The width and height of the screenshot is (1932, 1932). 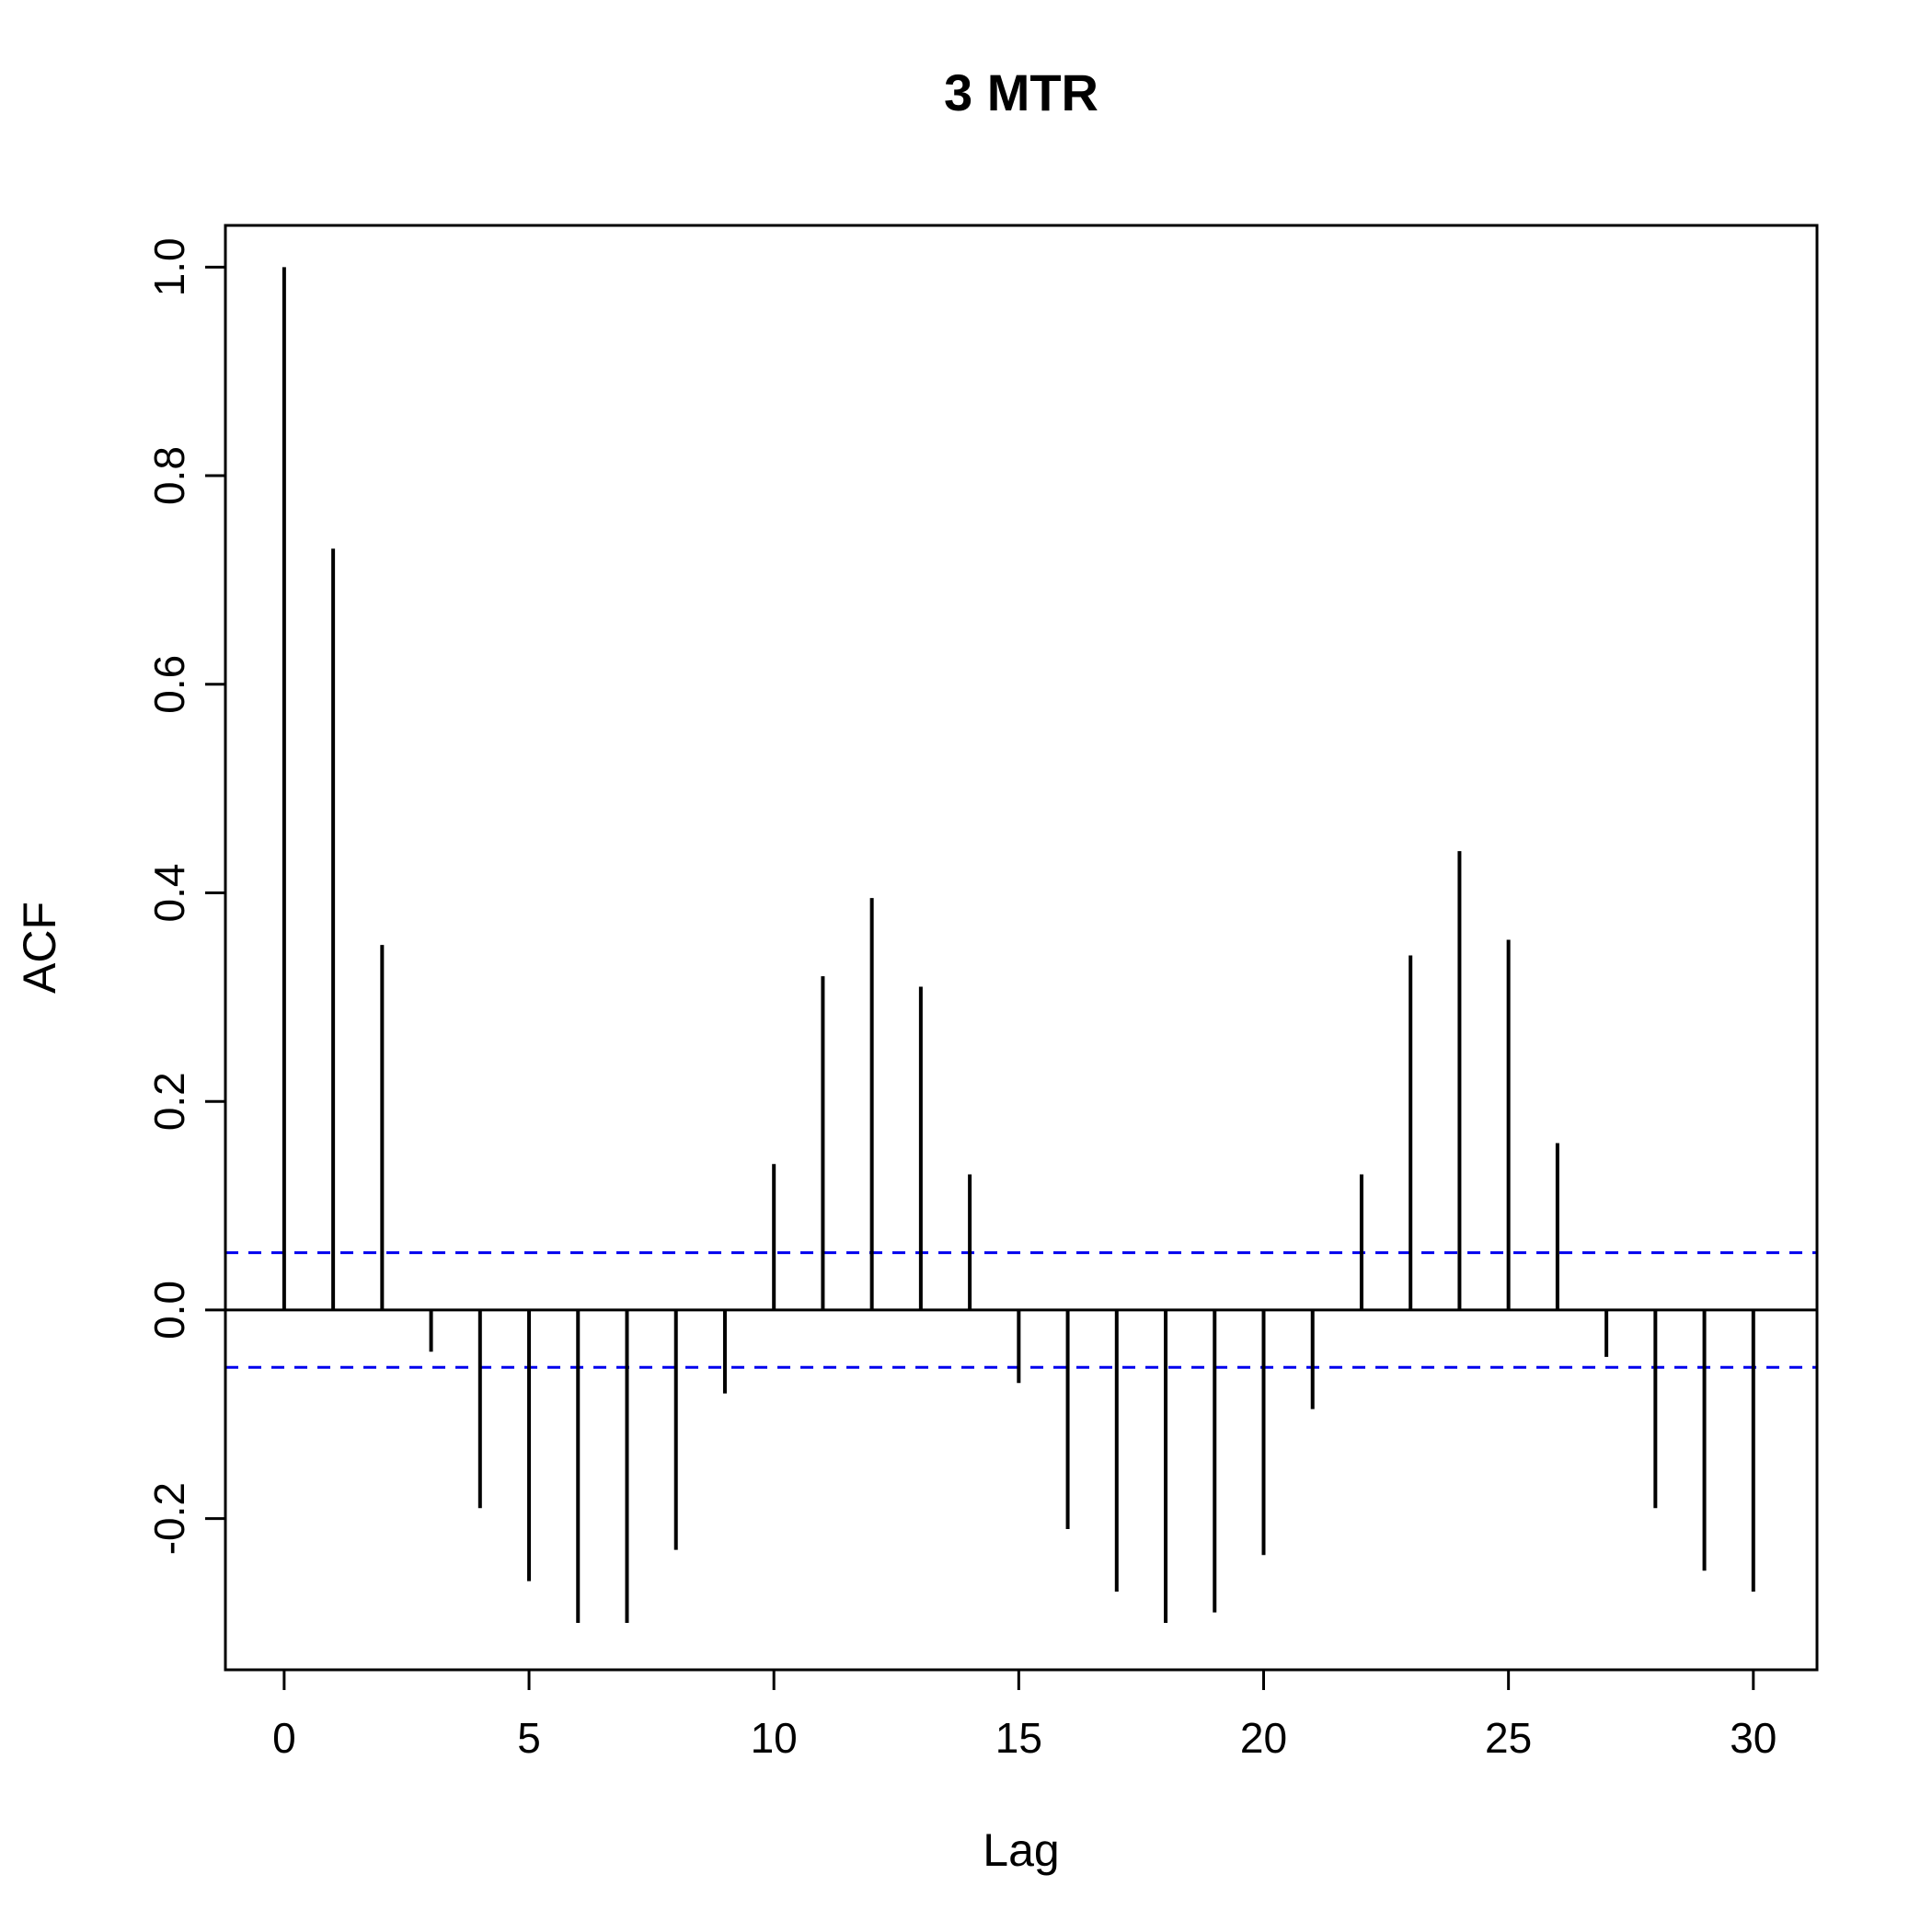 What do you see at coordinates (169, 1101) in the screenshot?
I see `y-tick-label: 0.2` at bounding box center [169, 1101].